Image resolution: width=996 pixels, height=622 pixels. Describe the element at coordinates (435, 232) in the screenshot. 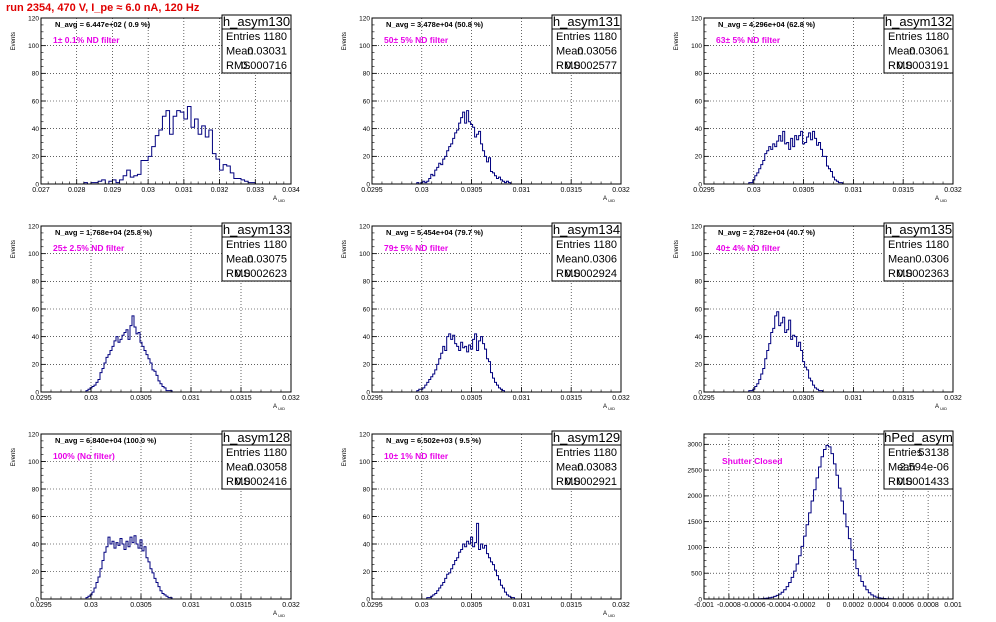

I see `n-avg-label: N_avg = 5.454e+04 (79.7 %)` at that location.